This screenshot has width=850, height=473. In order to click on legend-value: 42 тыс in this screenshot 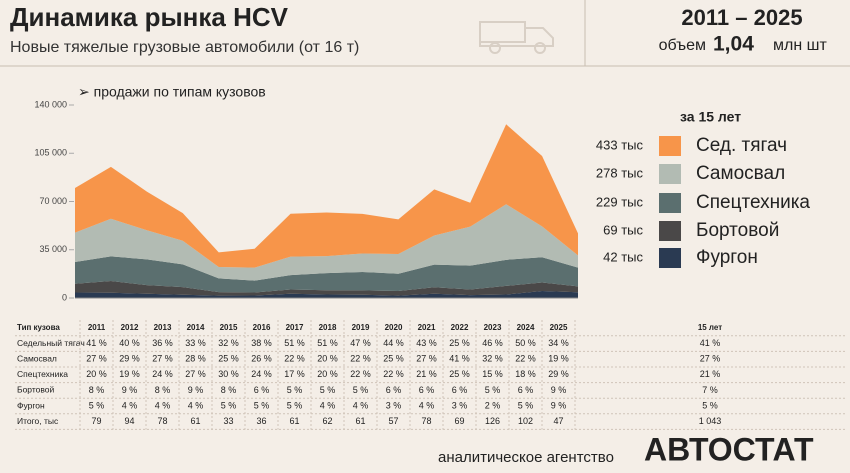, I will do `click(623, 256)`.